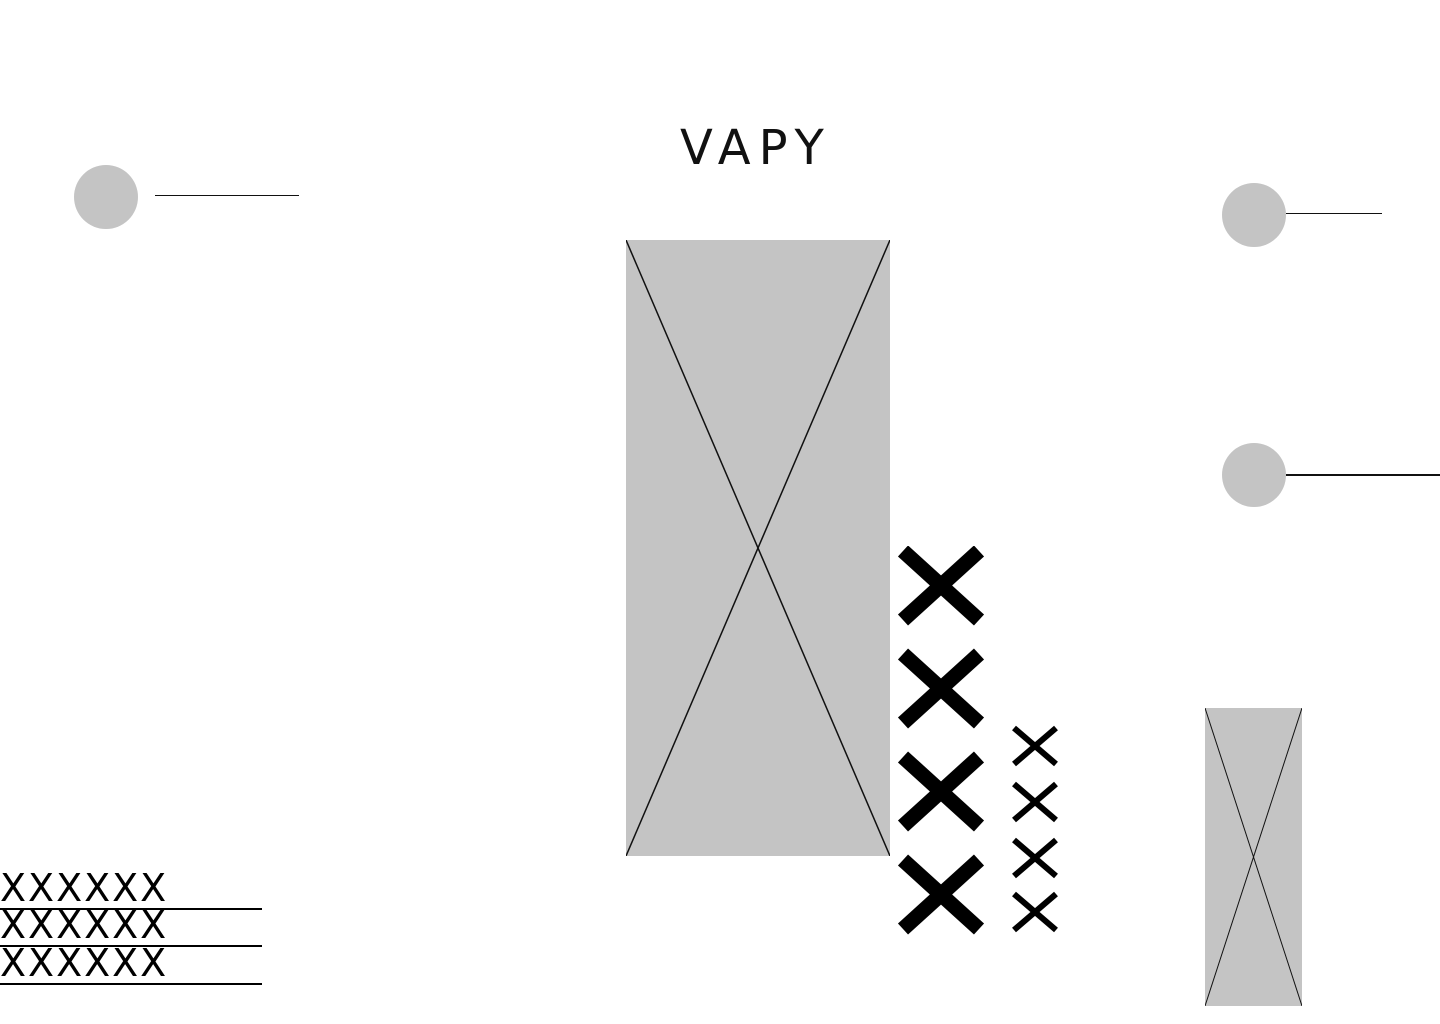 This screenshot has width=1440, height=1024. What do you see at coordinates (1254, 475) in the screenshot?
I see `right-middle-circle-icon` at bounding box center [1254, 475].